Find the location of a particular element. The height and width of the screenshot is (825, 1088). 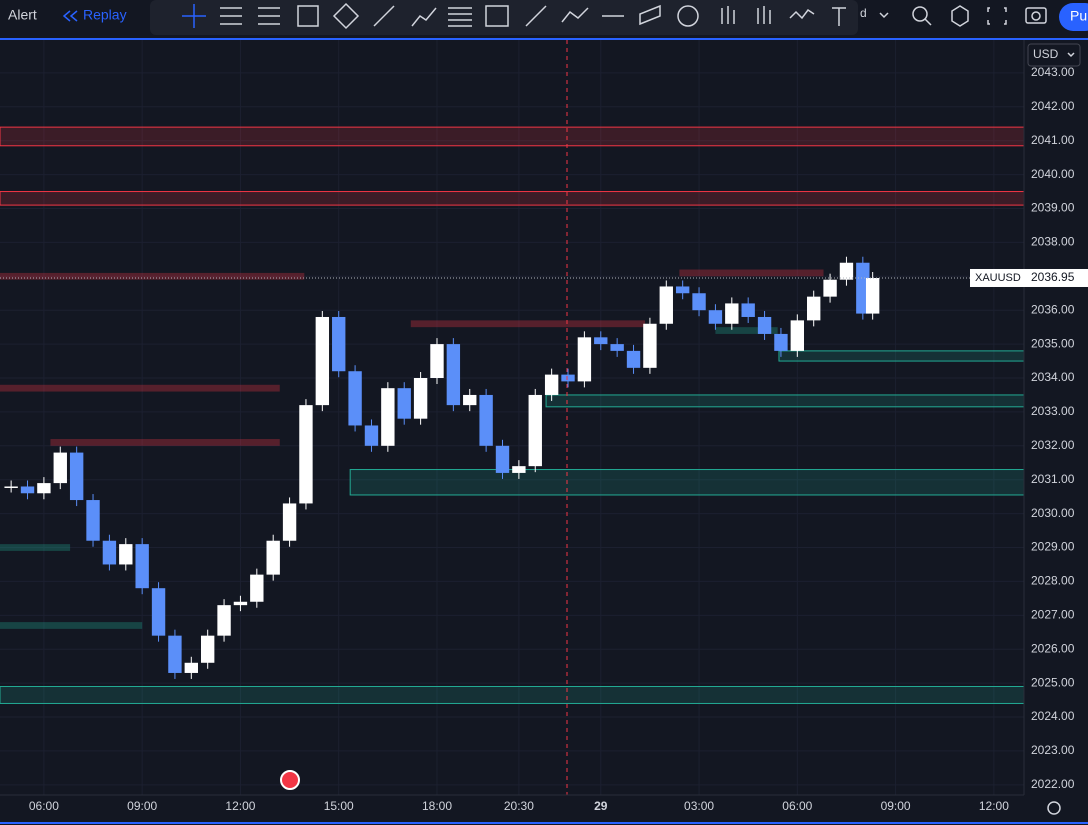

replay-button: Replay is located at coordinates (105, 15).